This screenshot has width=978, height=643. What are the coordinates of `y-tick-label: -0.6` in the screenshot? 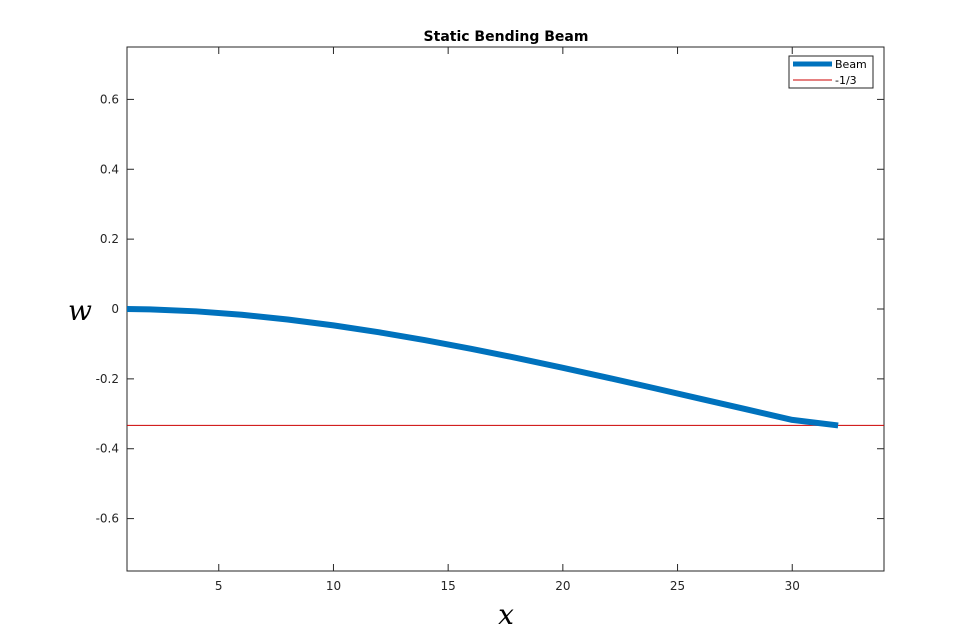 It's located at (107, 519).